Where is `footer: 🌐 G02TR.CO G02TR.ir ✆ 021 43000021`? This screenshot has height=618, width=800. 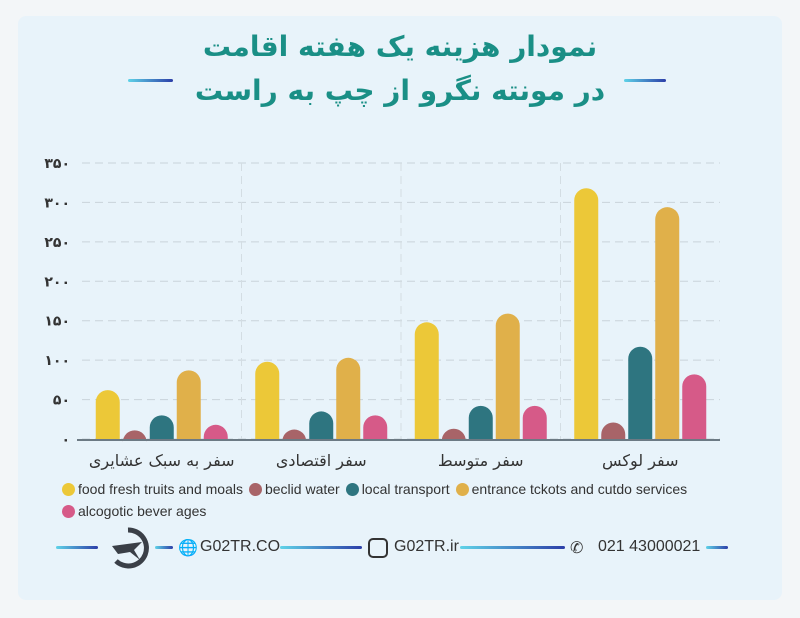
footer: 🌐 G02TR.CO G02TR.ir ✆ 021 43000021 is located at coordinates (400, 548).